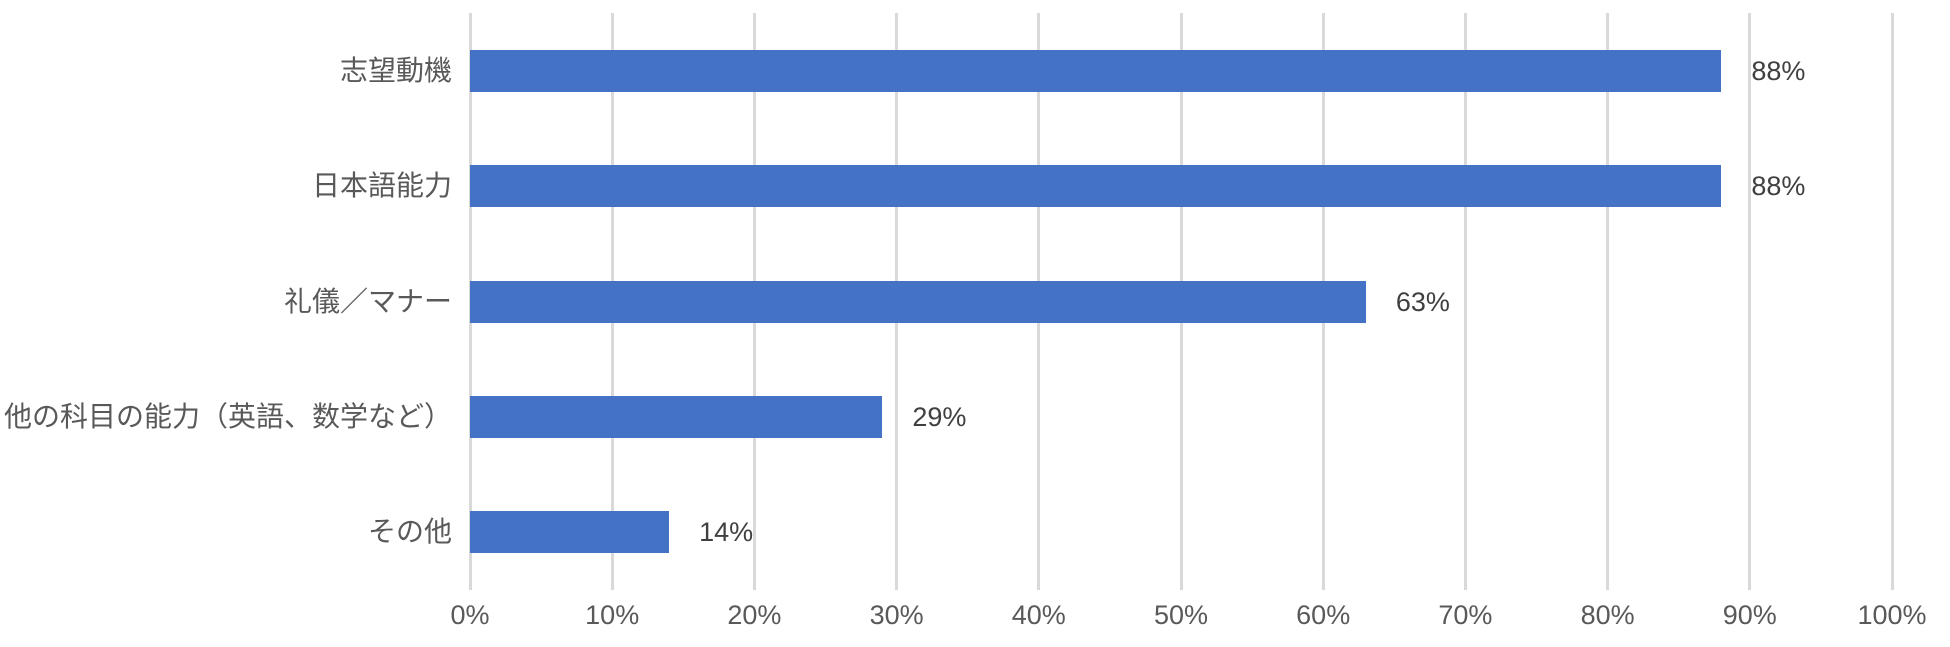 This screenshot has width=1950, height=647. What do you see at coordinates (1749, 615) in the screenshot?
I see `x-tick-label: 90%` at bounding box center [1749, 615].